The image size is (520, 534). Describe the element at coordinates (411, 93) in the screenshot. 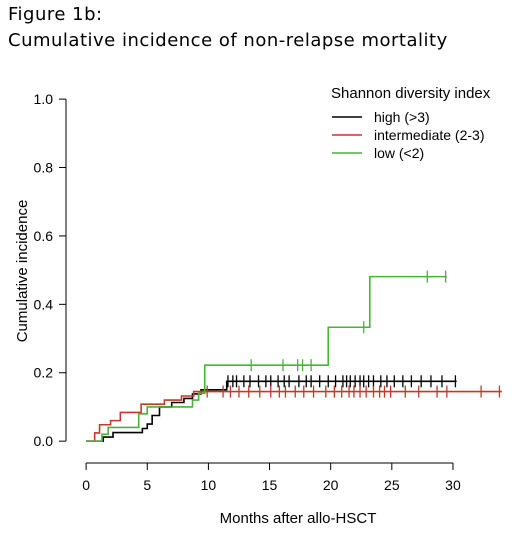

I see `legend-title: Shannon diversity index` at that location.